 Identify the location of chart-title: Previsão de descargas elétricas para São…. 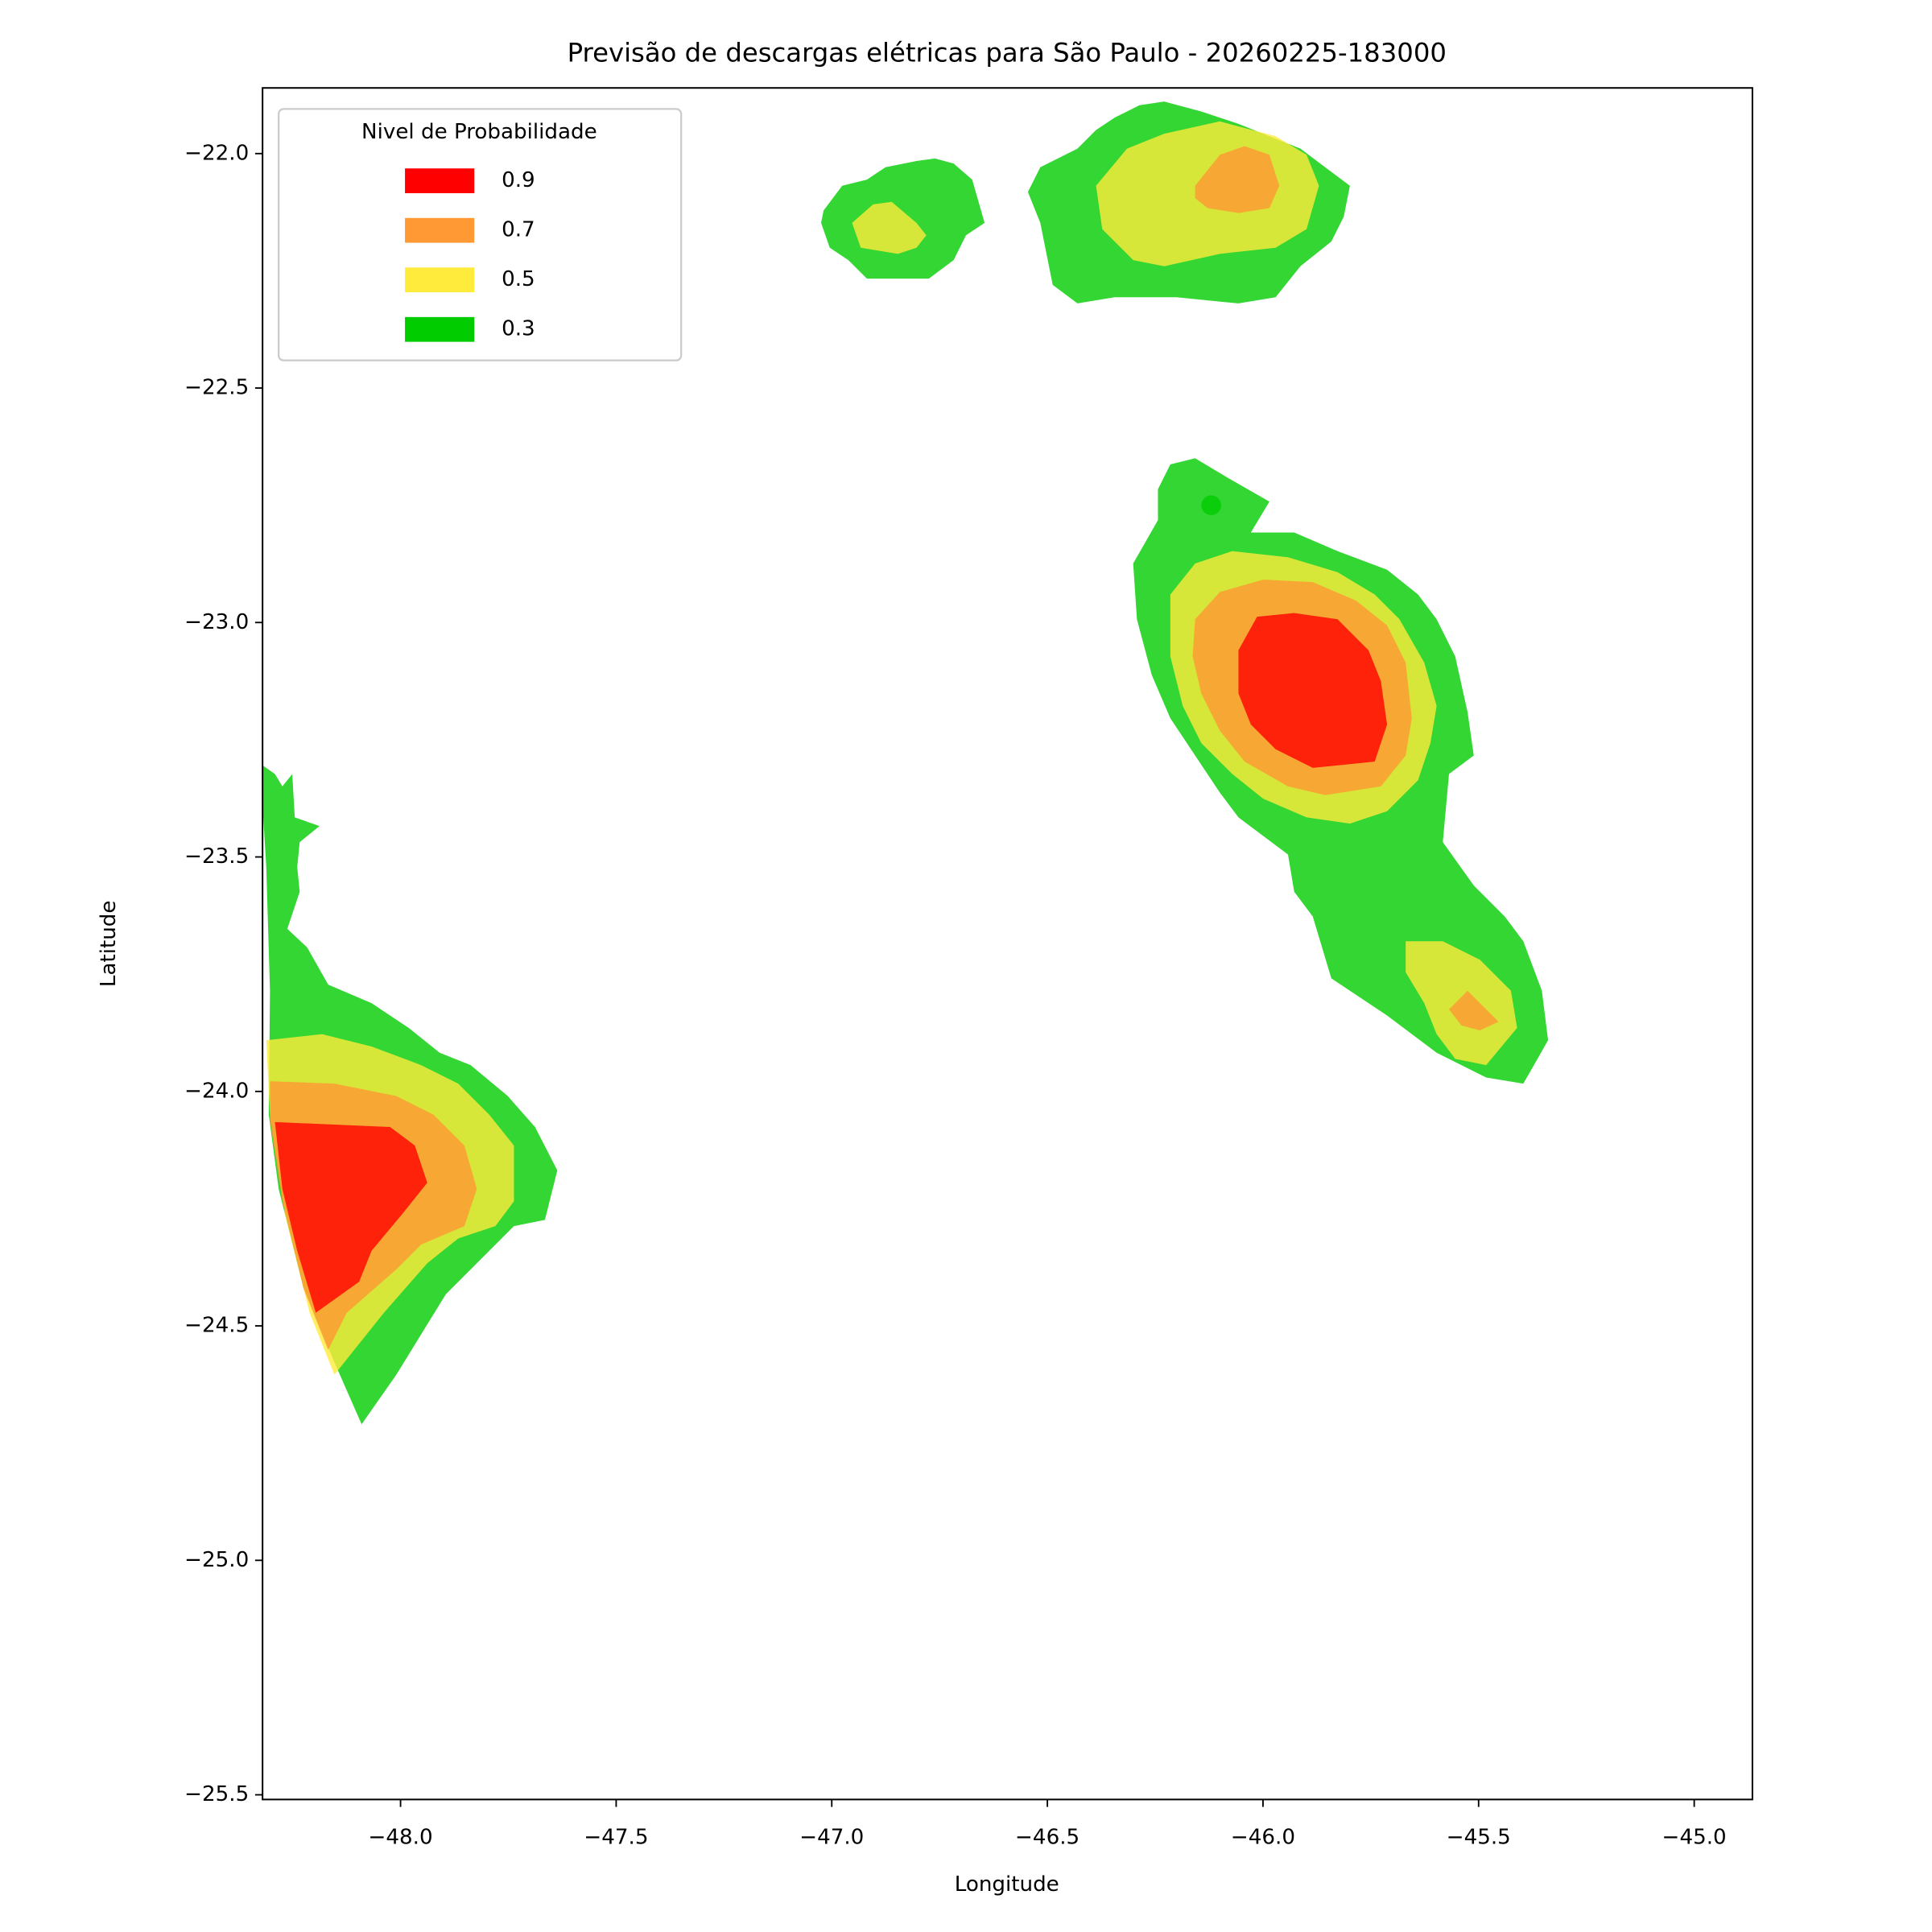
(1007, 53).